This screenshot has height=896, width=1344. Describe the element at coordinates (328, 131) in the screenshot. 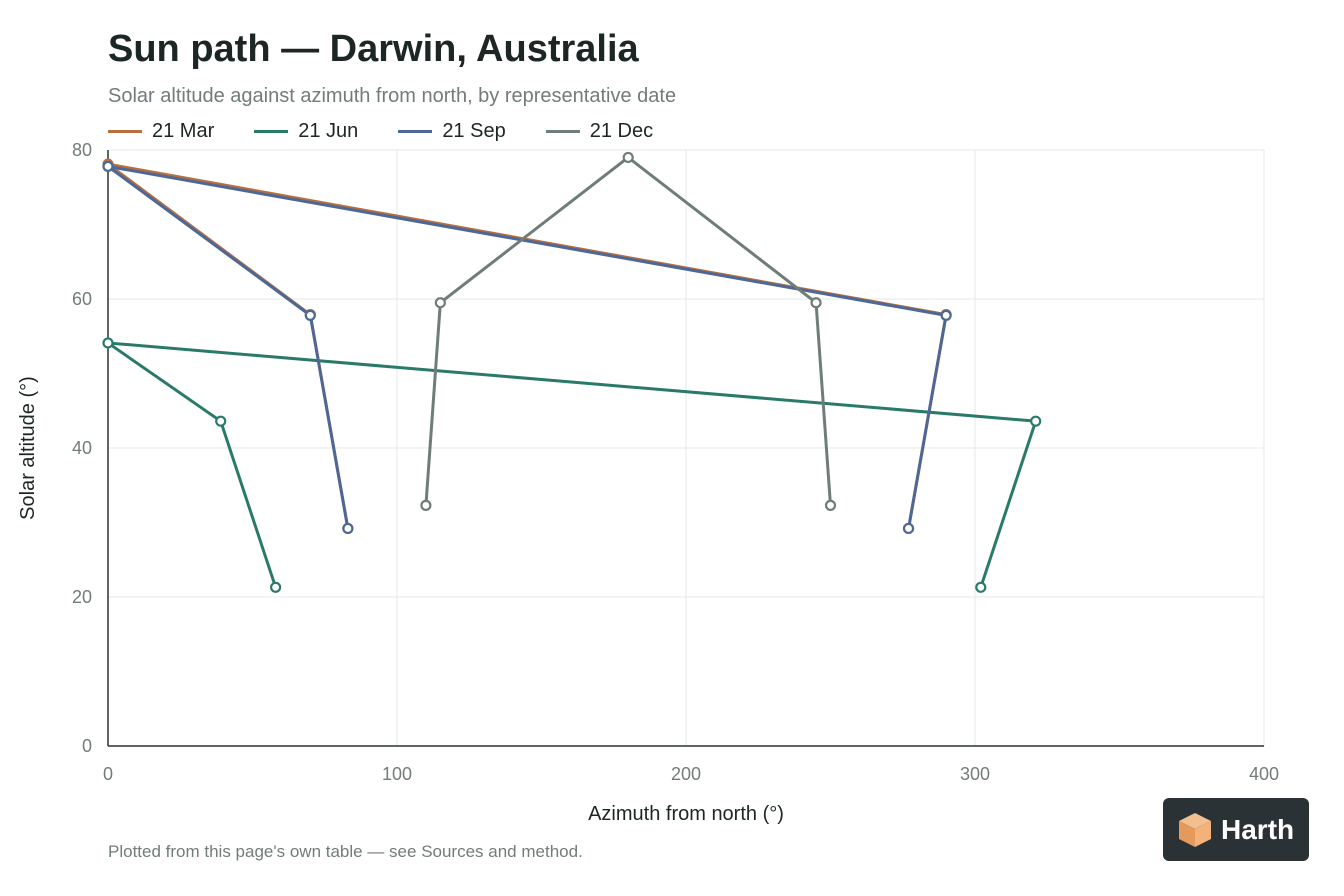

I see `legend-label: 21 Jun` at that location.